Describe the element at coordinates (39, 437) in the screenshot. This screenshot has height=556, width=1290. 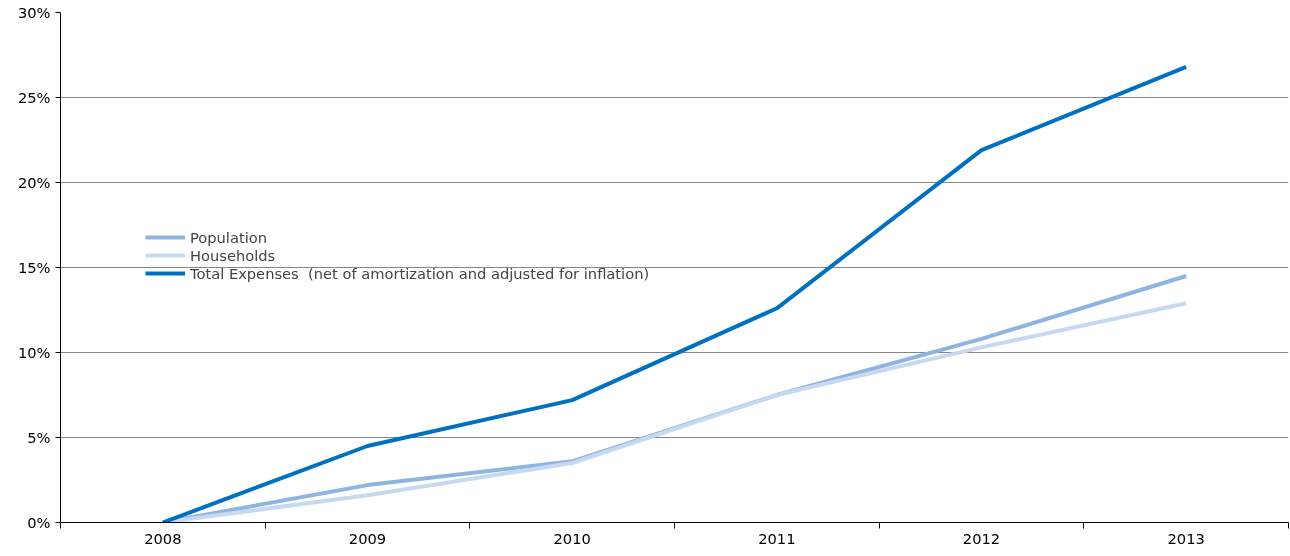
I see `y-tick-label: 5%` at that location.